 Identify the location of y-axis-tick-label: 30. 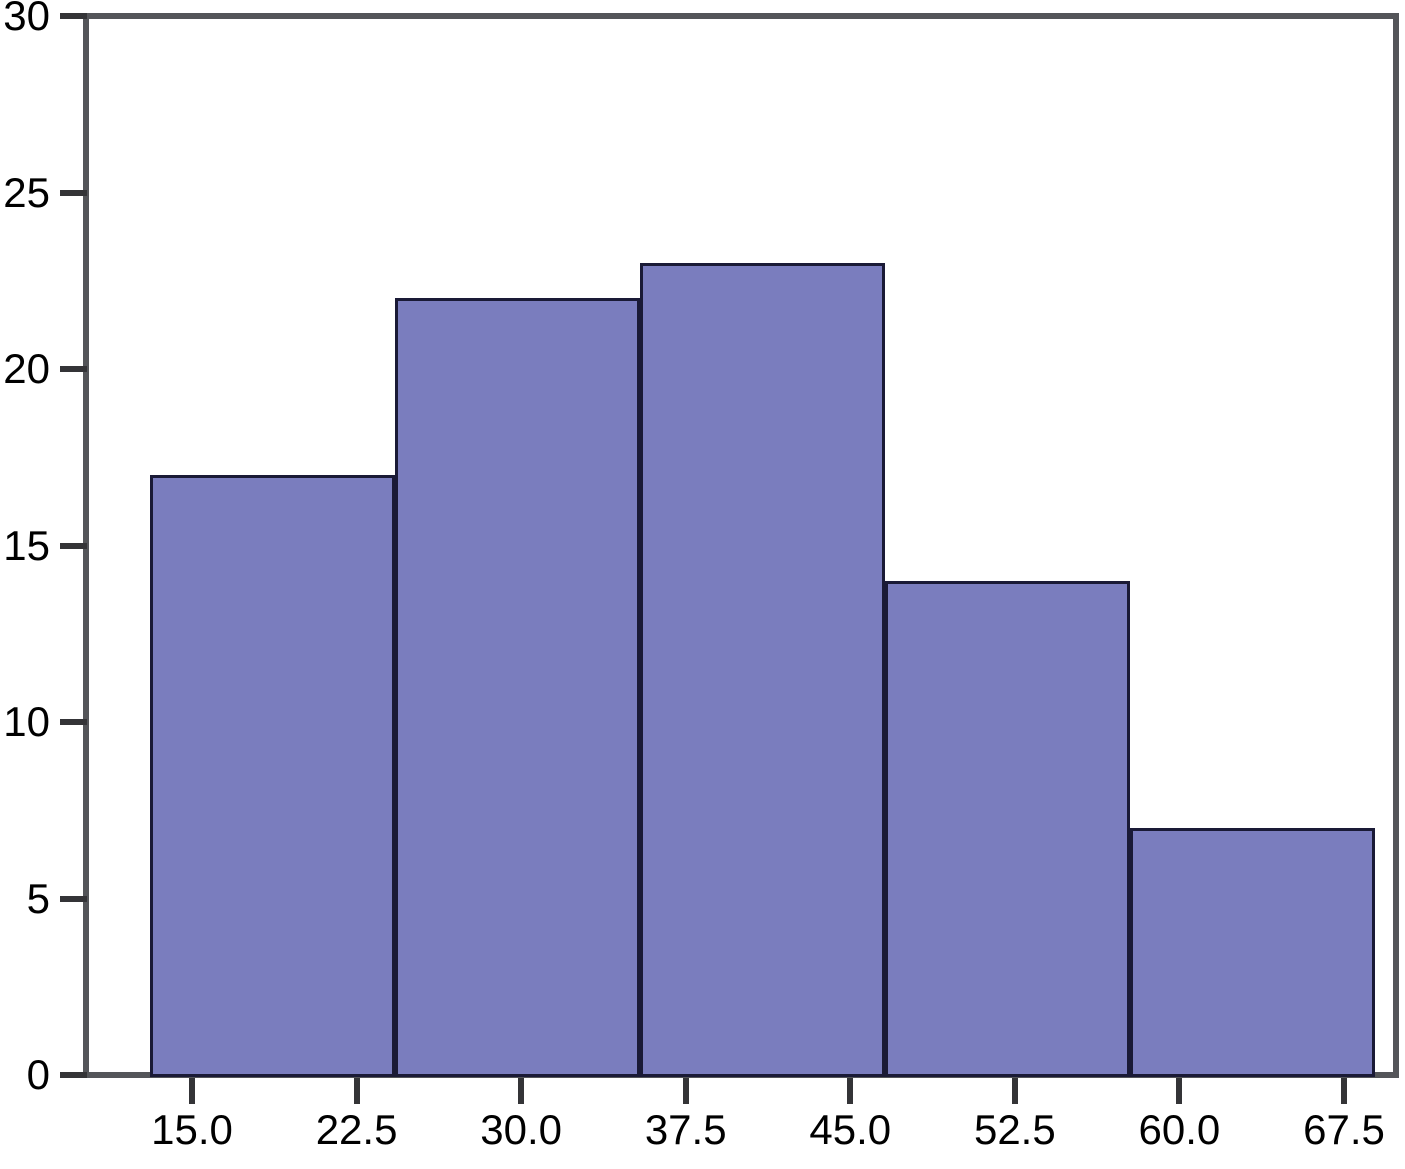
(26, 19).